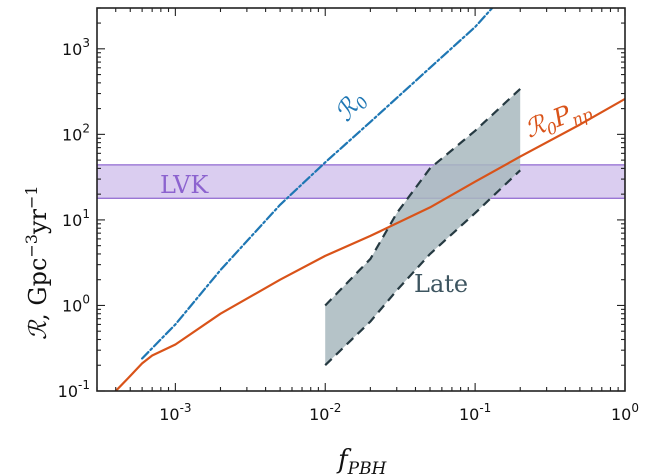 This screenshot has height=474, width=656. Describe the element at coordinates (86, 128) in the screenshot. I see `y-tick-exponent: 2` at that location.